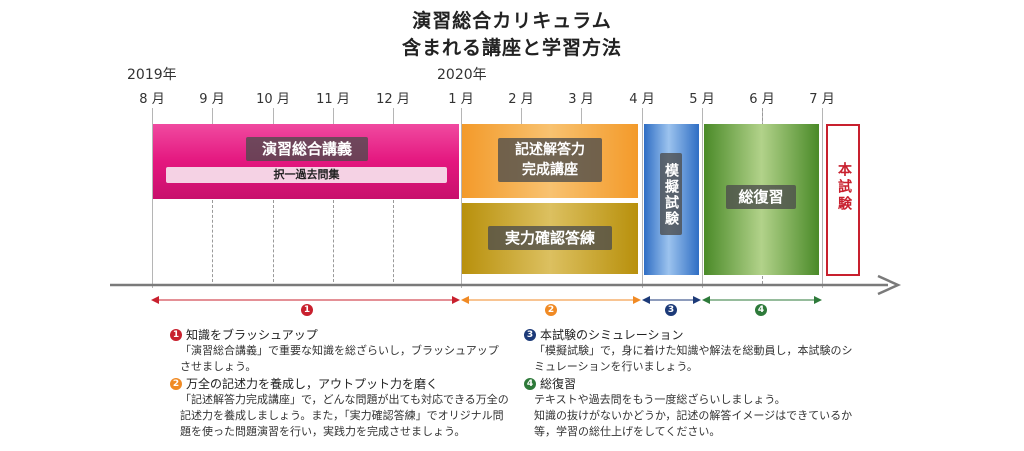  Describe the element at coordinates (273, 99) in the screenshot. I see `month-label: 10 月` at that location.